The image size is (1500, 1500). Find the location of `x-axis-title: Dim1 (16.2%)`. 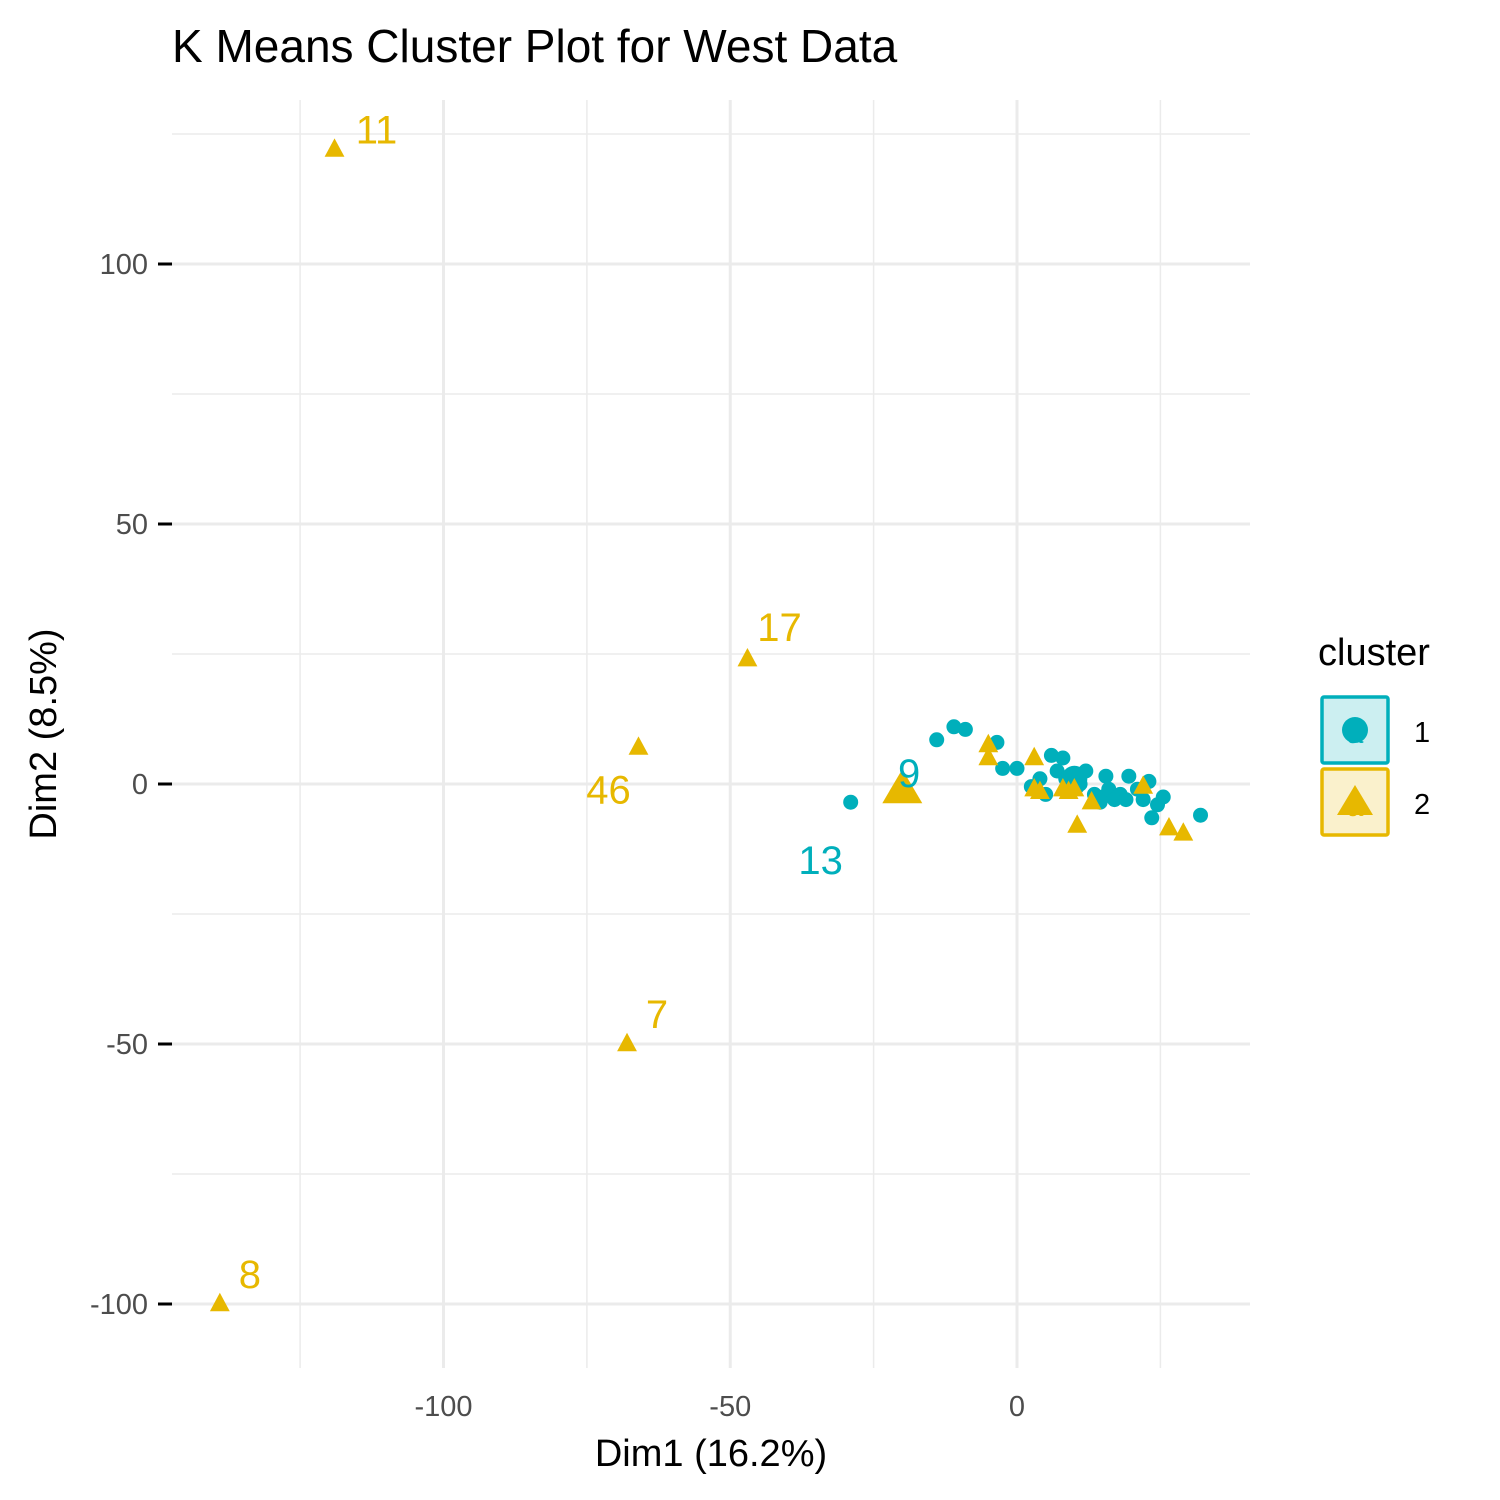

x-axis-title: Dim1 (16.2%) is located at coordinates (711, 1454).